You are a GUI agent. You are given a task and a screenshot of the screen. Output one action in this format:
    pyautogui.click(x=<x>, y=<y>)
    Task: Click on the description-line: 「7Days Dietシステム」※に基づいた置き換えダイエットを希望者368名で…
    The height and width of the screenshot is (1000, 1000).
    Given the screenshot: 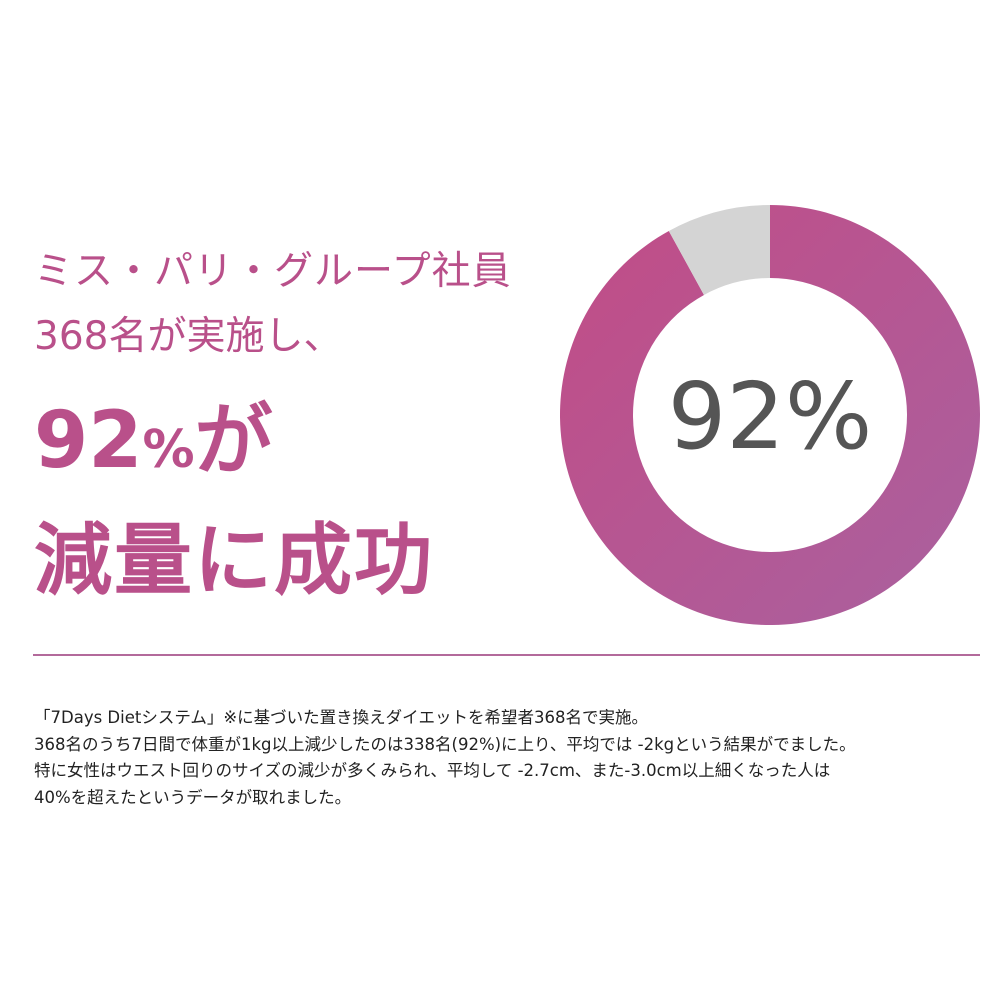 What is the action you would take?
    pyautogui.click(x=341, y=717)
    